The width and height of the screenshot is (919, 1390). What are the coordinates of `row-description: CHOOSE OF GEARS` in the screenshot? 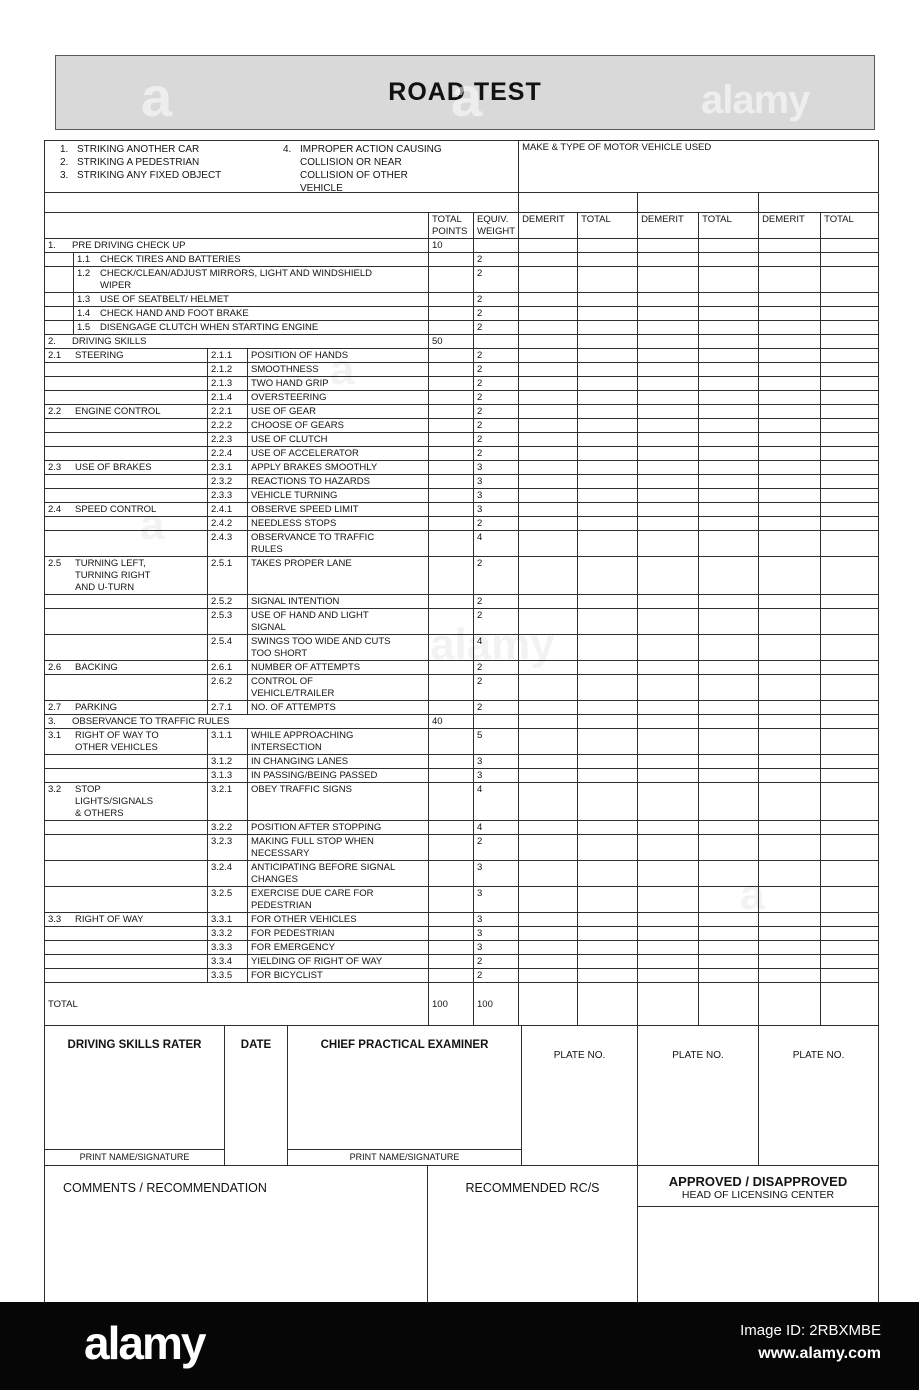 It's located at (338, 425).